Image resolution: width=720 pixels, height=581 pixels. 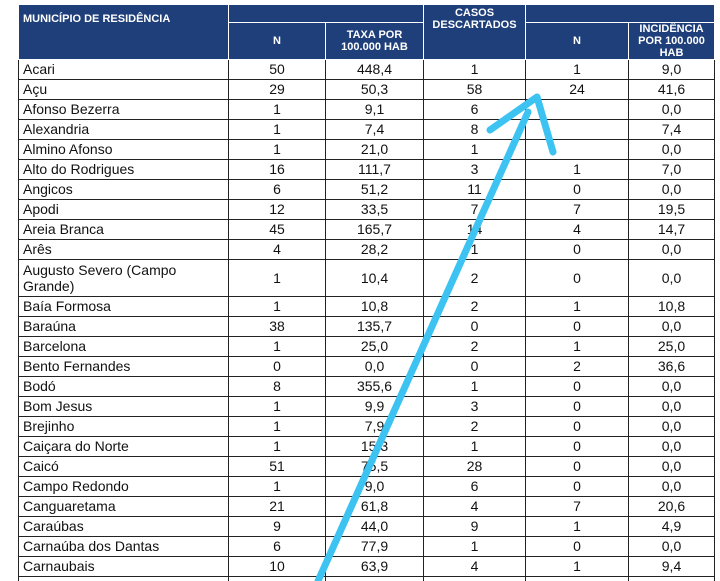 What do you see at coordinates (474, 466) in the screenshot?
I see `cell-casos-descartados: 28` at bounding box center [474, 466].